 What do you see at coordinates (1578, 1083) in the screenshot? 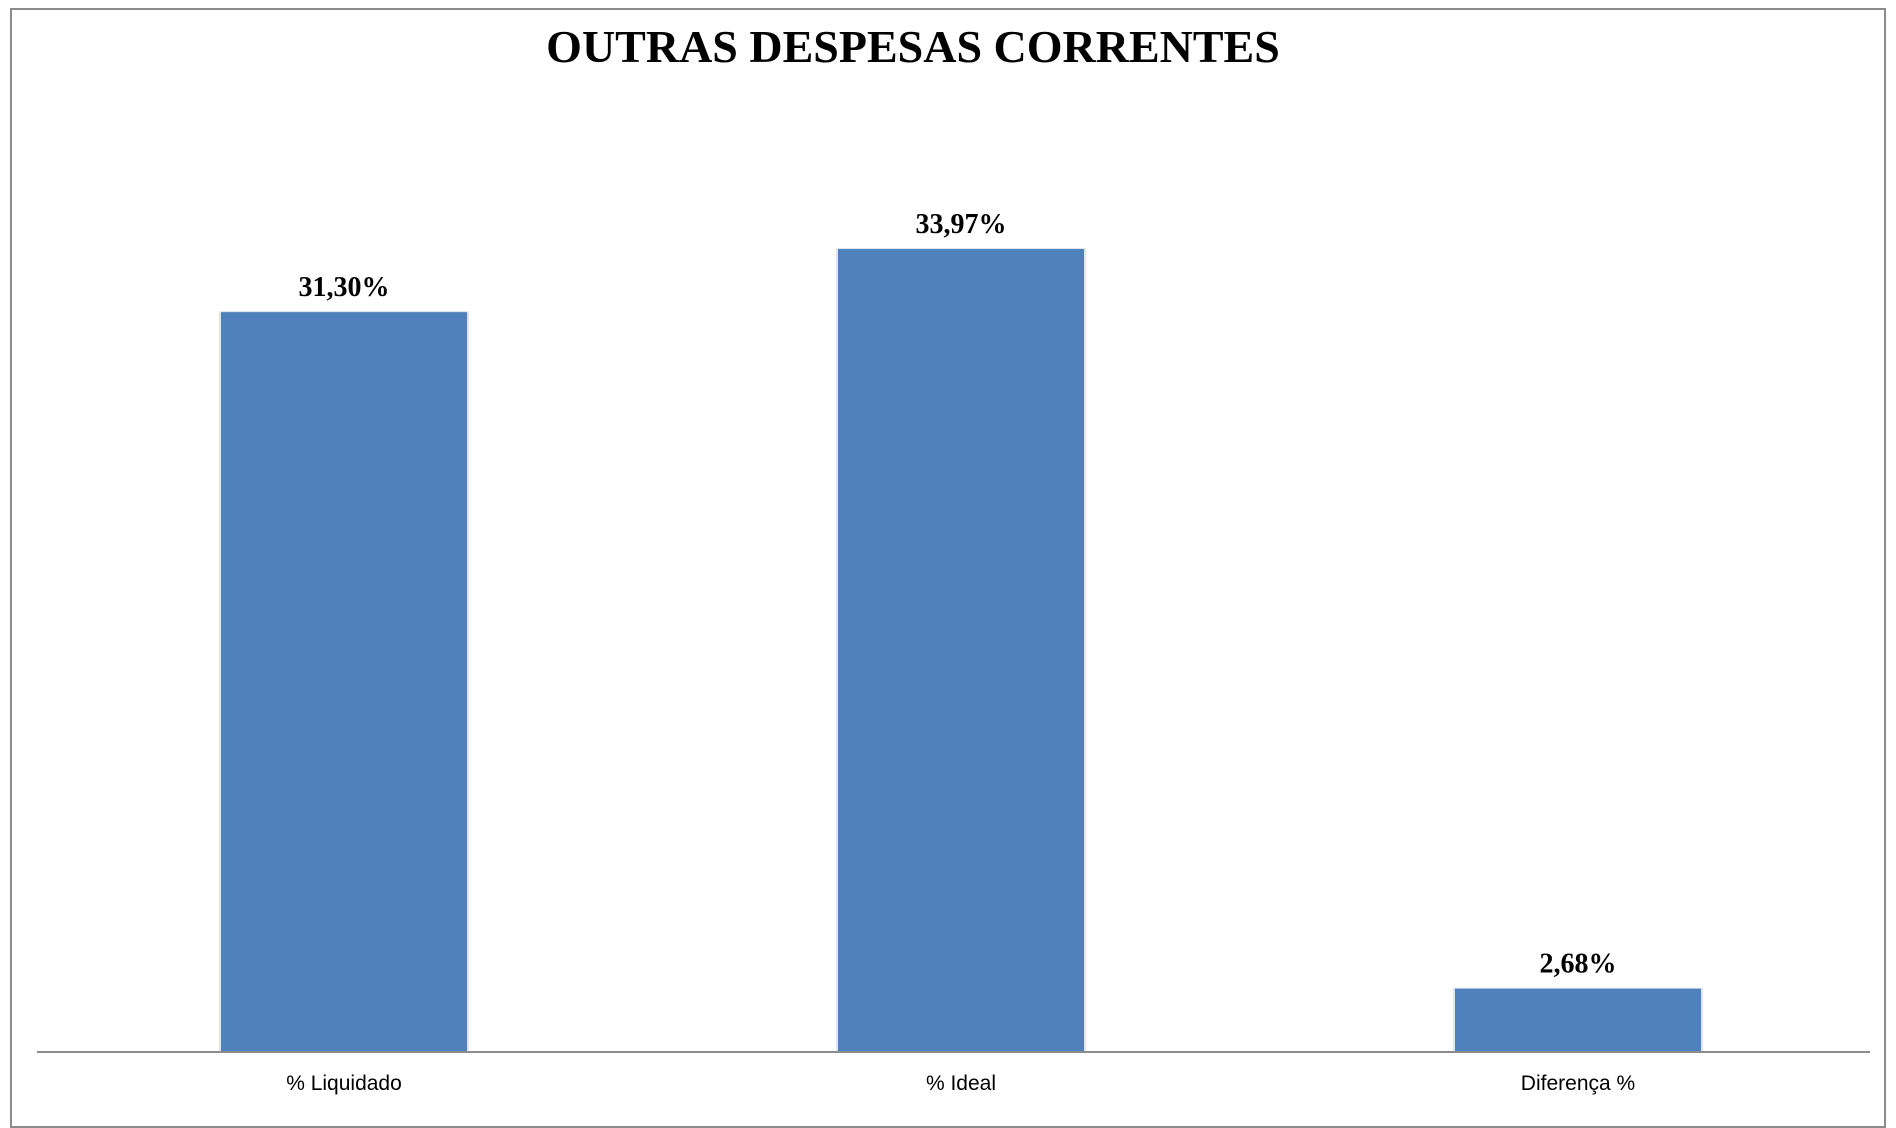
I see `x-tick-label: Diferença %` at bounding box center [1578, 1083].